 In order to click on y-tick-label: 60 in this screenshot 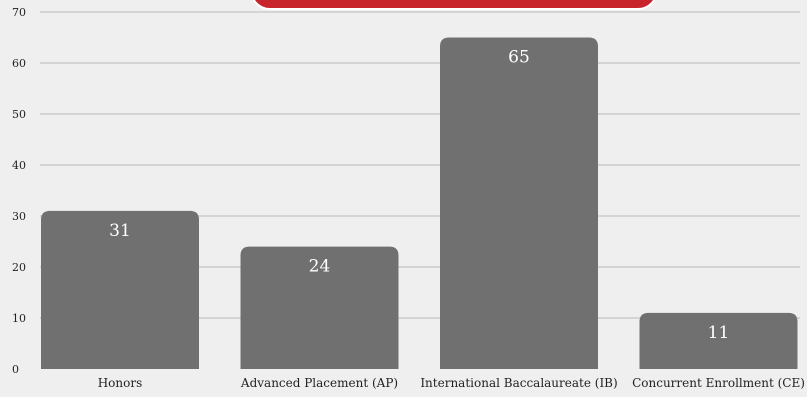, I will do `click(19, 63)`.